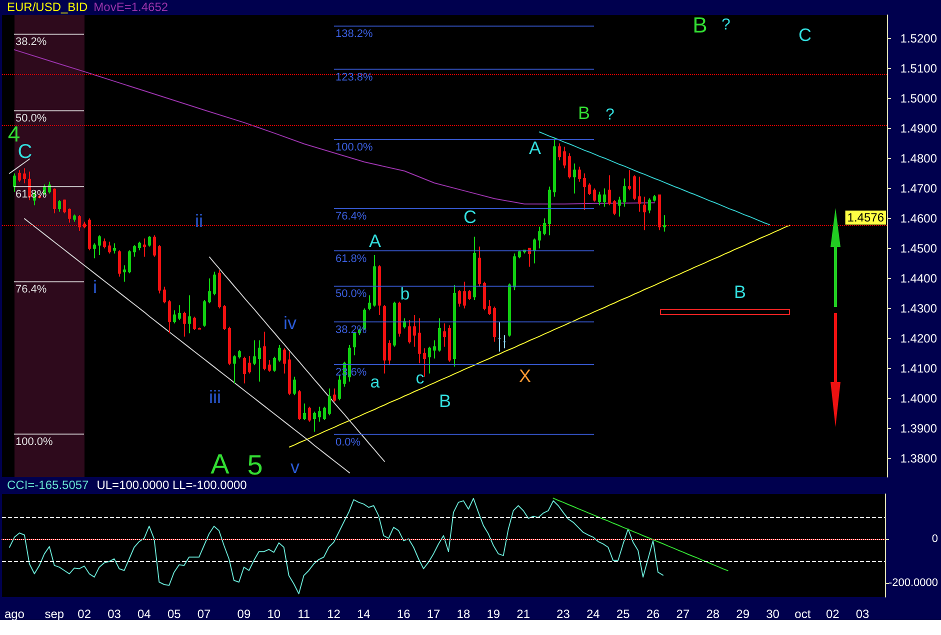  What do you see at coordinates (935, 538) in the screenshot?
I see `y-tick-label: 0` at bounding box center [935, 538].